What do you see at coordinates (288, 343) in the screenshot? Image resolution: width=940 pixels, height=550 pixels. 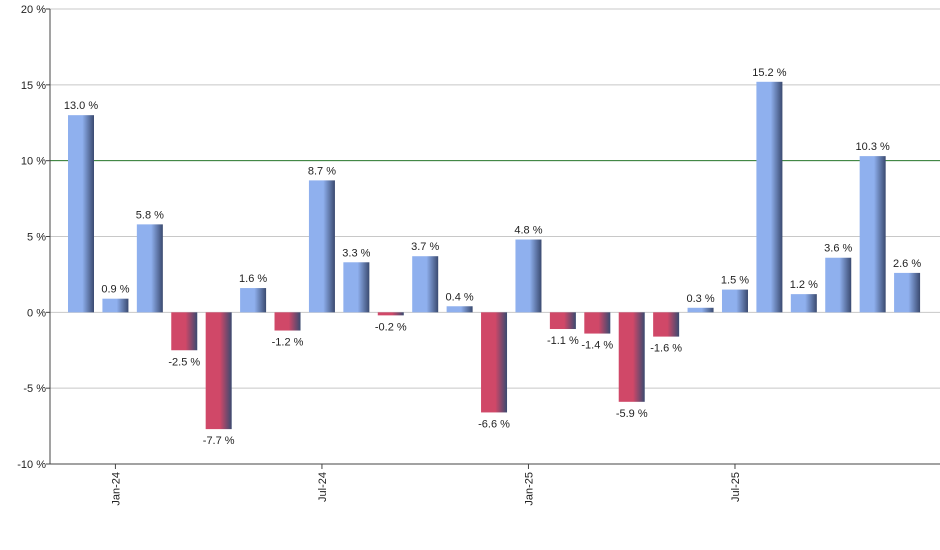 I see `value-label: -1.2 %` at bounding box center [288, 343].